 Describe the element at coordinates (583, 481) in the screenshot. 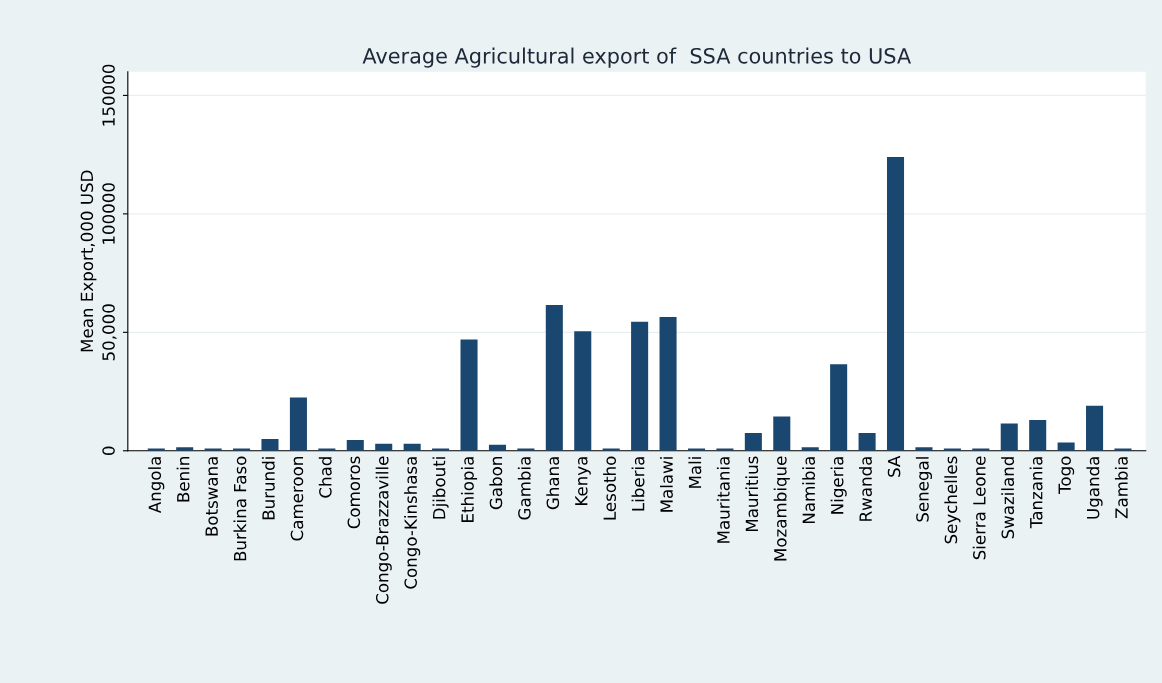

I see `x-tick-label: Kenya` at that location.